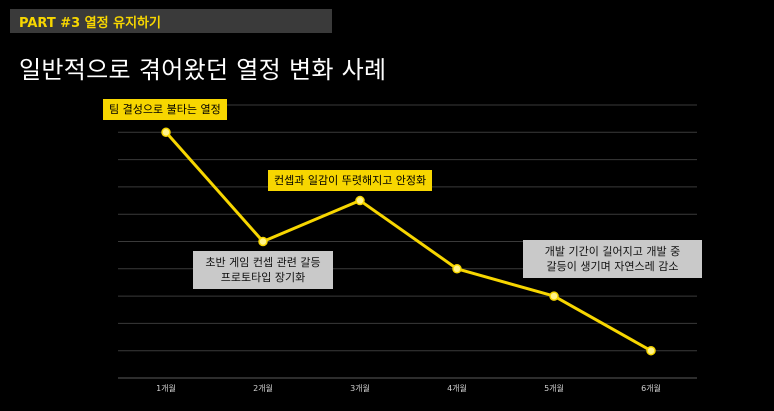 The height and width of the screenshot is (411, 774). Describe the element at coordinates (263, 262) in the screenshot. I see `annotation-line: 초반 게임 컨셉 관련 갈등` at that location.